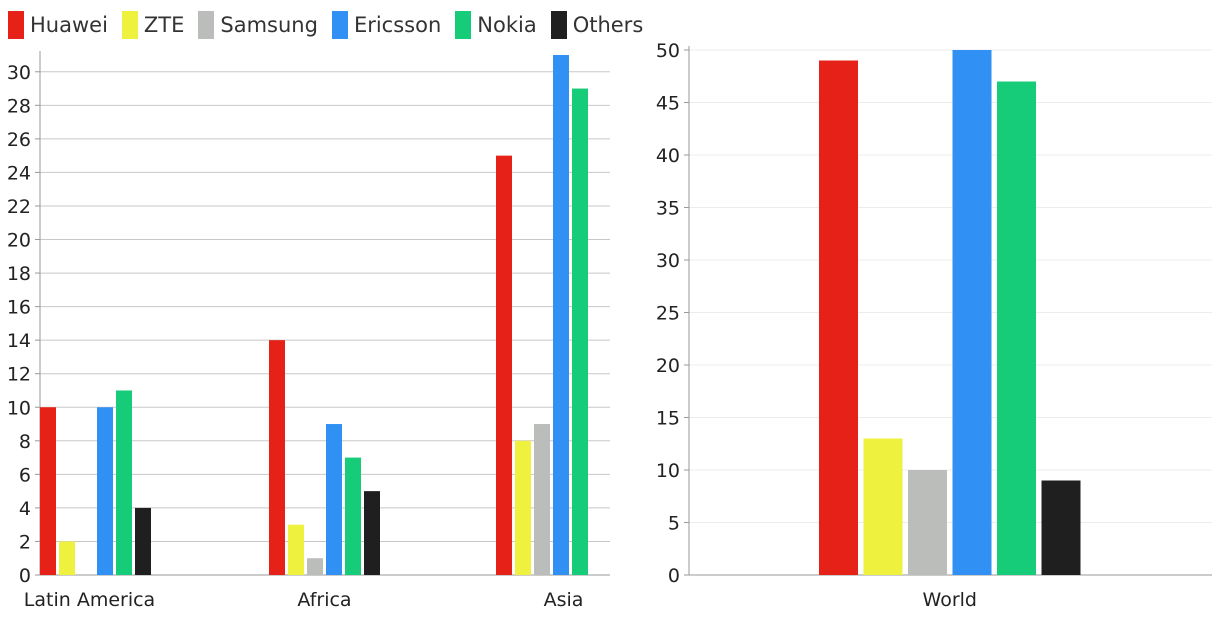 The height and width of the screenshot is (619, 1218). What do you see at coordinates (48, 491) in the screenshot?
I see `bar-huawei-latin-america` at bounding box center [48, 491].